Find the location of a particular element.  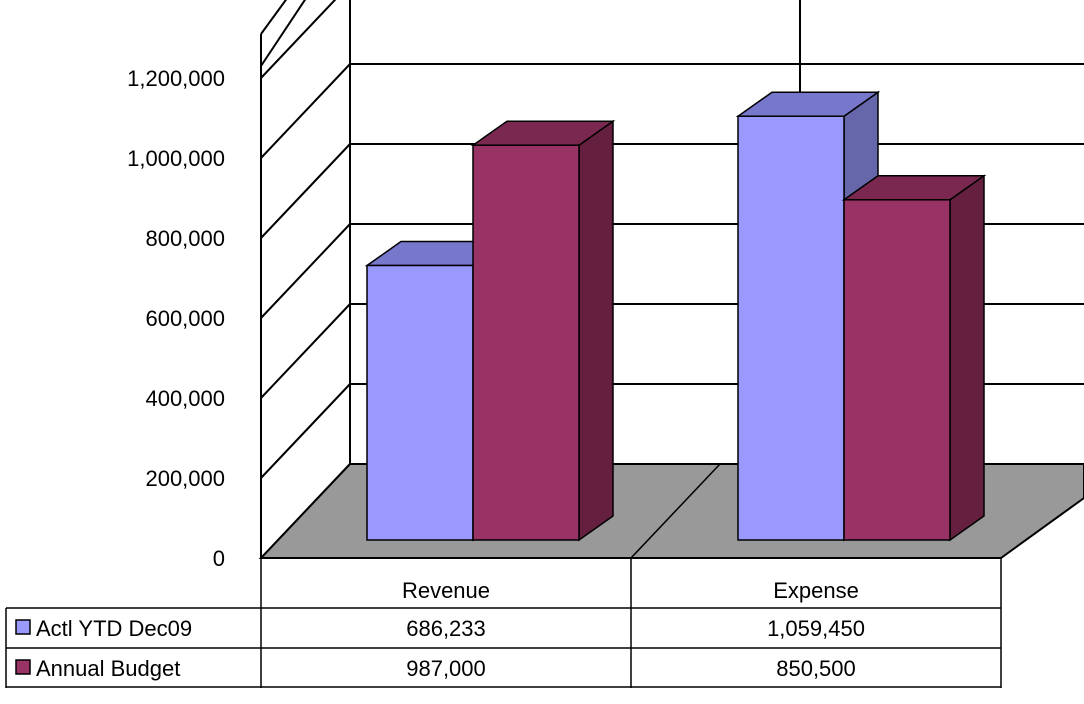

category-label: Expense is located at coordinates (816, 590).